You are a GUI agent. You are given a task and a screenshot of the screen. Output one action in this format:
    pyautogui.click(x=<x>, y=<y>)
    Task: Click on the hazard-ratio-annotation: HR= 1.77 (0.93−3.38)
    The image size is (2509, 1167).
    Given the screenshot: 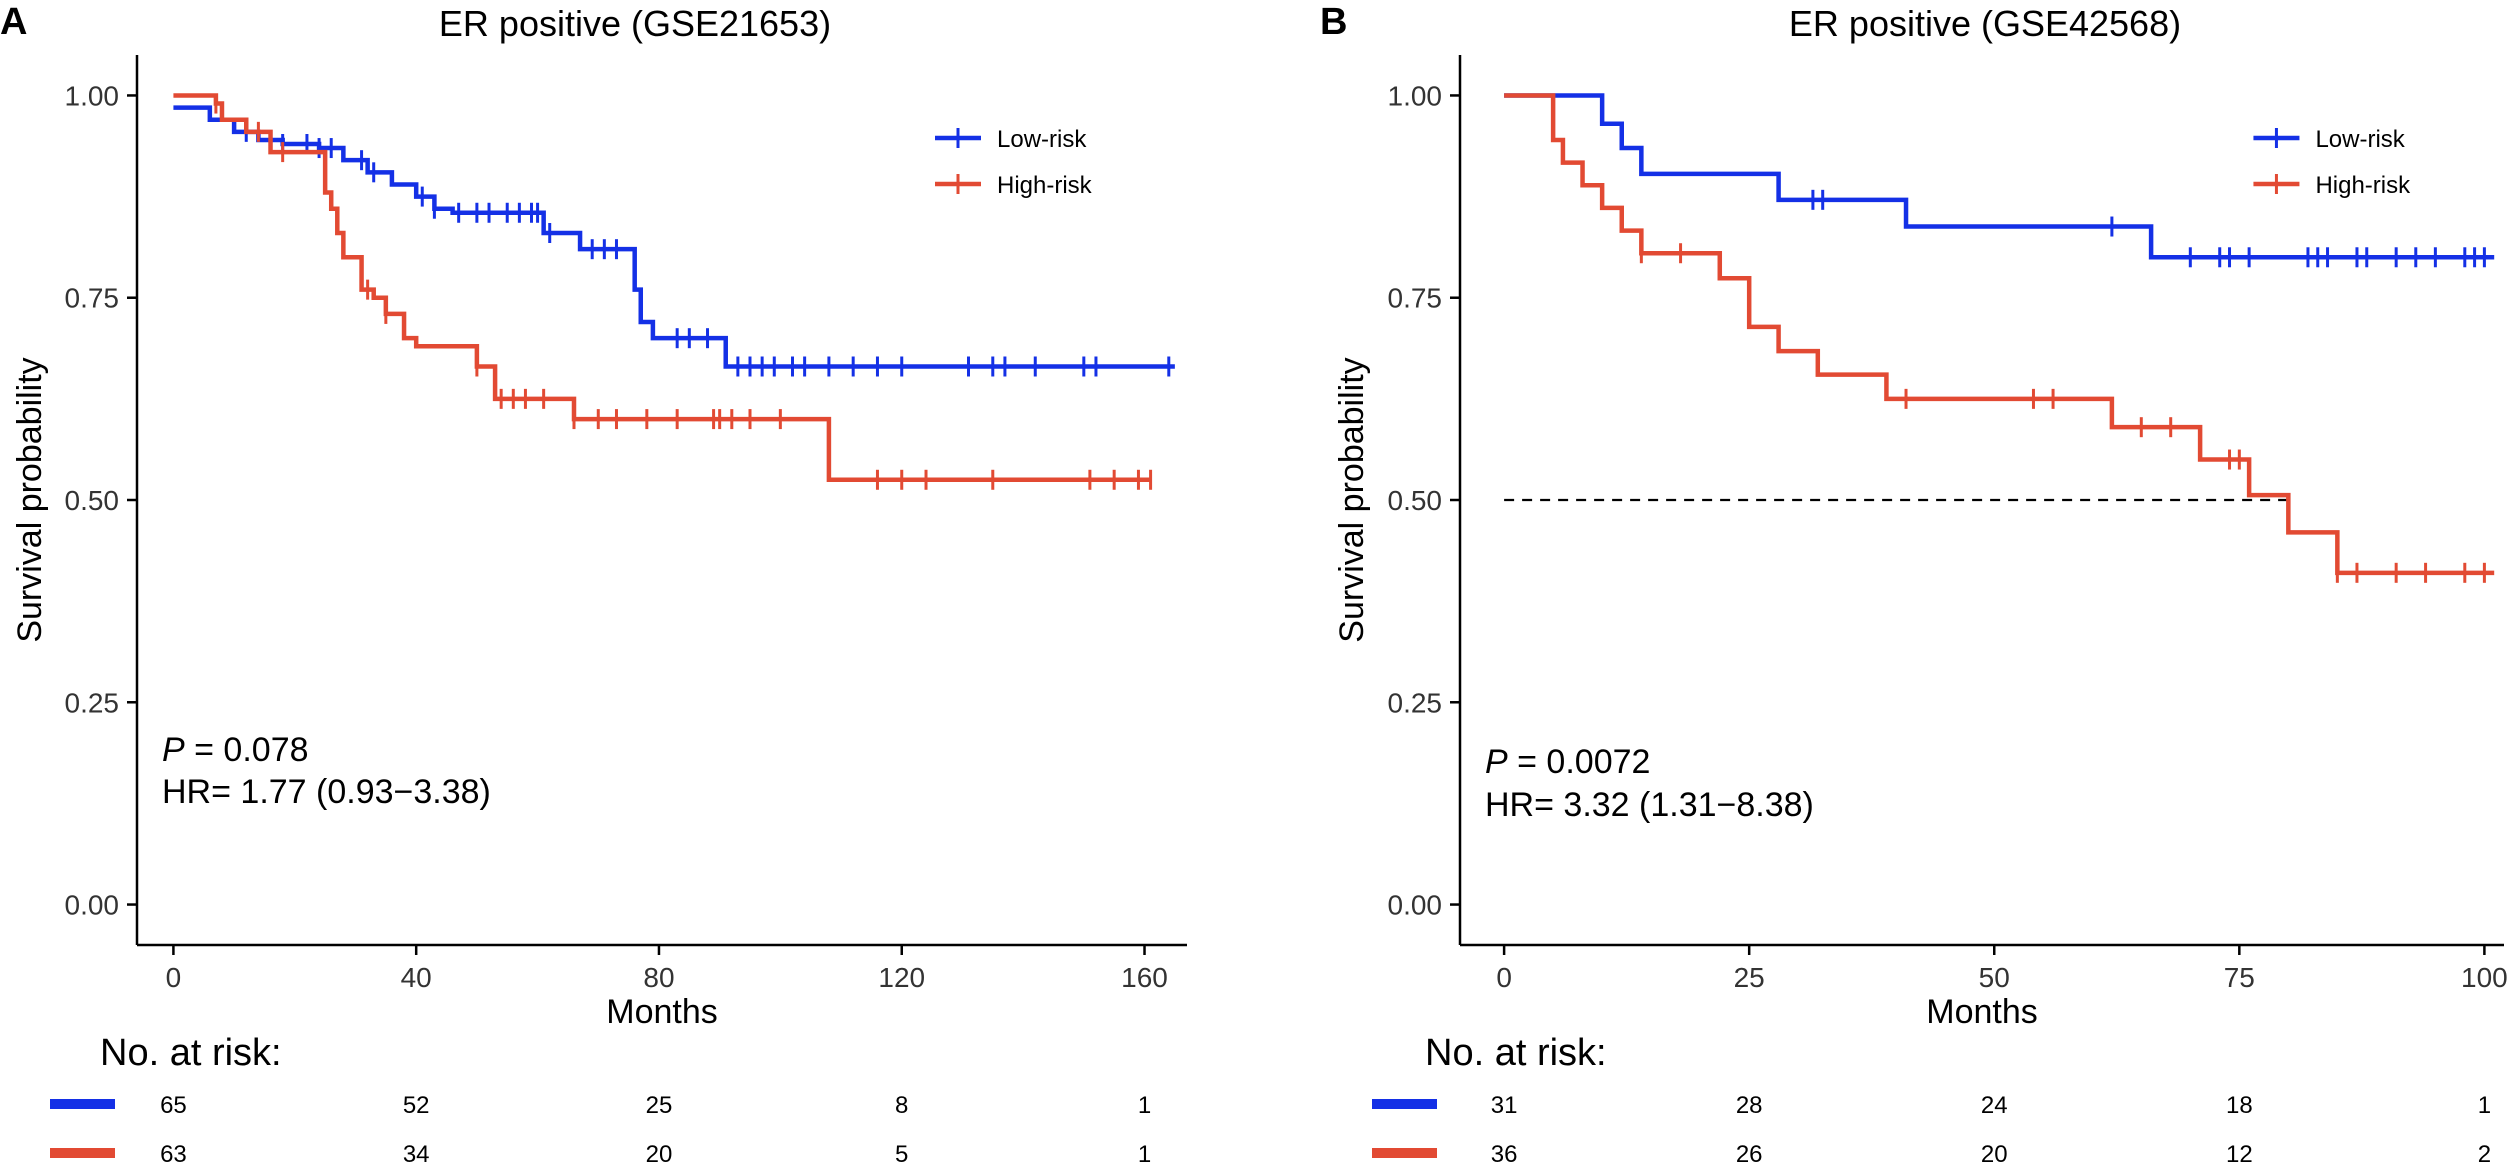 What is the action you would take?
    pyautogui.click(x=326, y=792)
    